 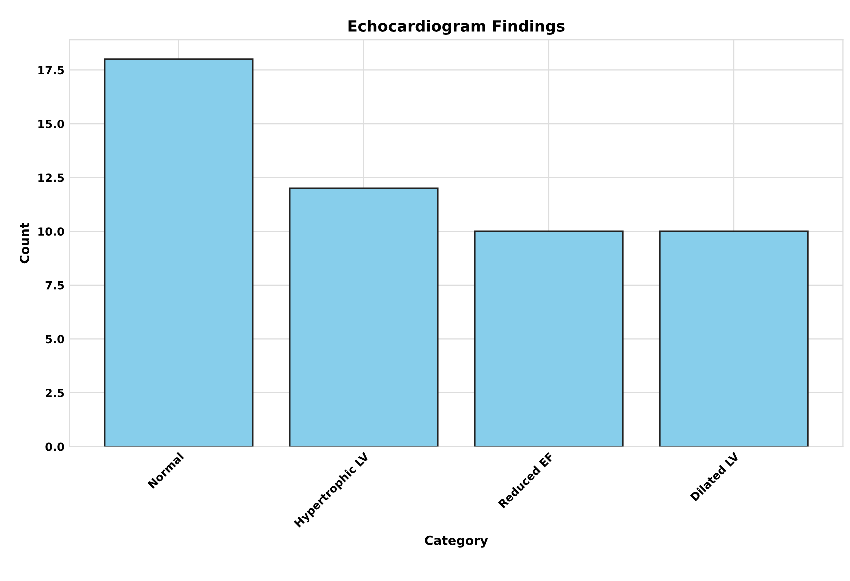 I want to click on y-tick-label: 17.5, so click(x=51, y=70).